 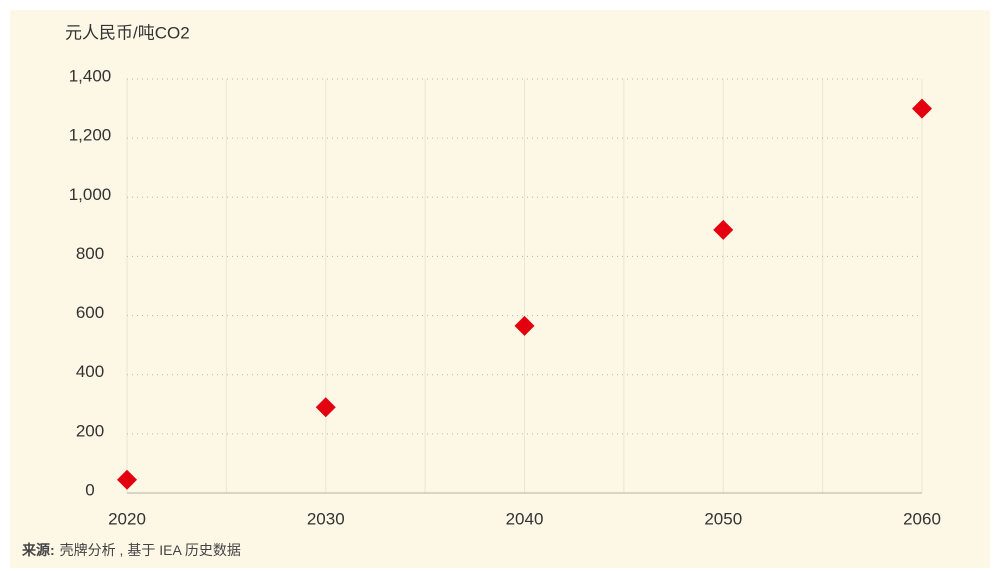 I want to click on x-tick-label: 2040, so click(x=525, y=518).